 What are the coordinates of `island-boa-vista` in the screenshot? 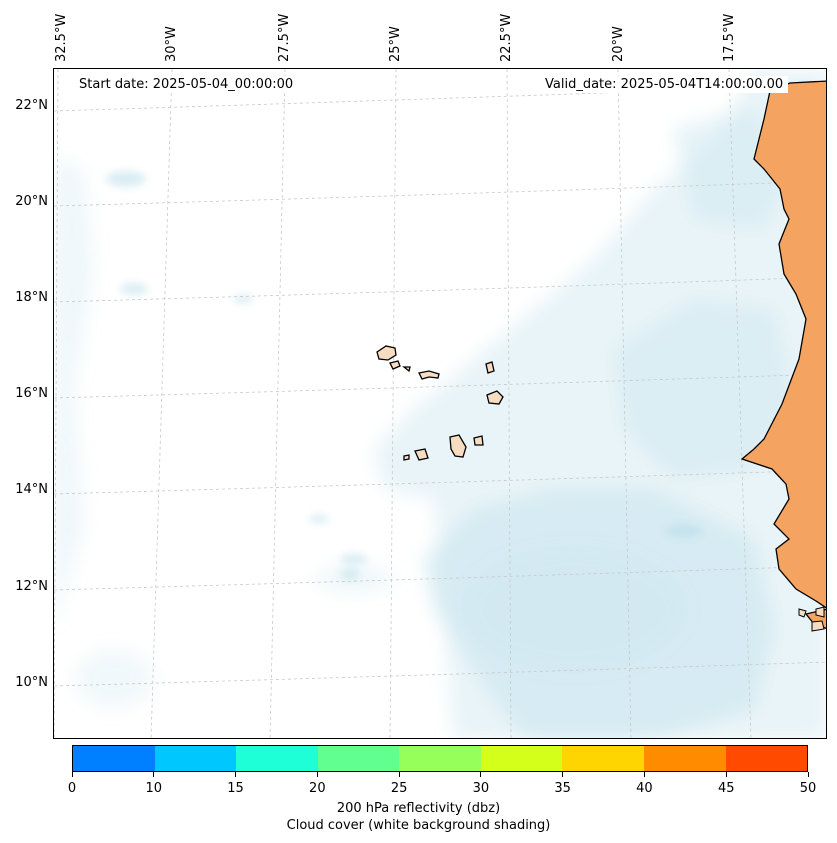 It's located at (495, 397).